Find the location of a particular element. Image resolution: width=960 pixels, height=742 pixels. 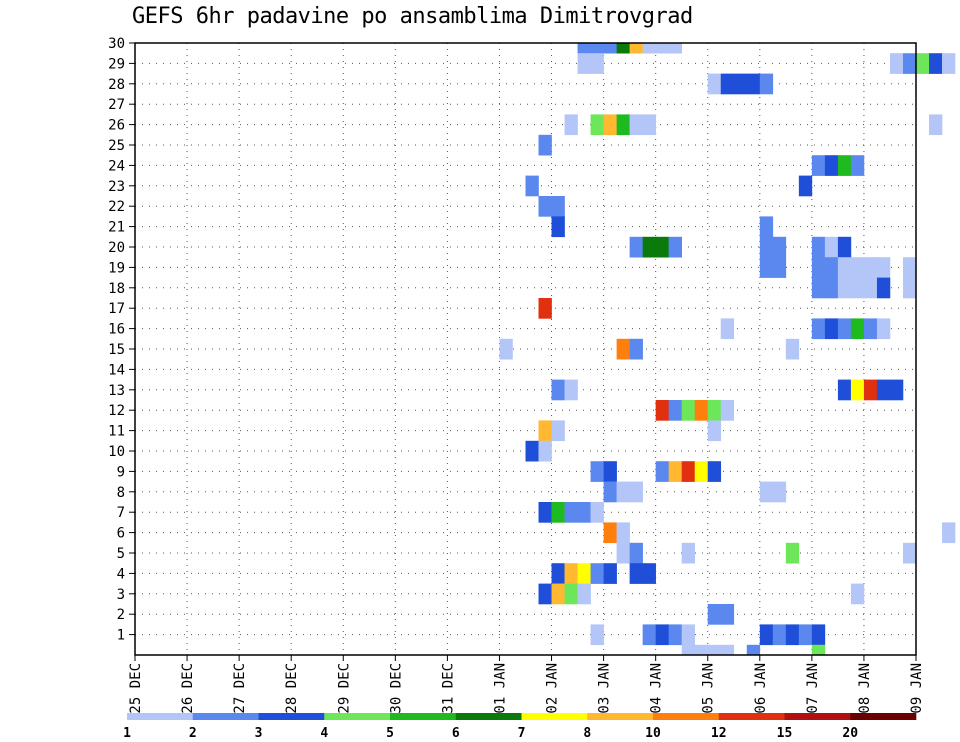

x-tick-label: 31 DEC is located at coordinates (448, 688).